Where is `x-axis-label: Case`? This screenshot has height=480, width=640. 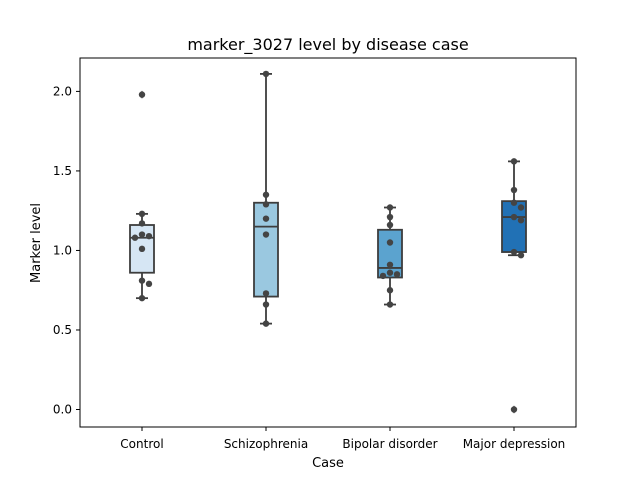 x-axis-label: Case is located at coordinates (328, 463).